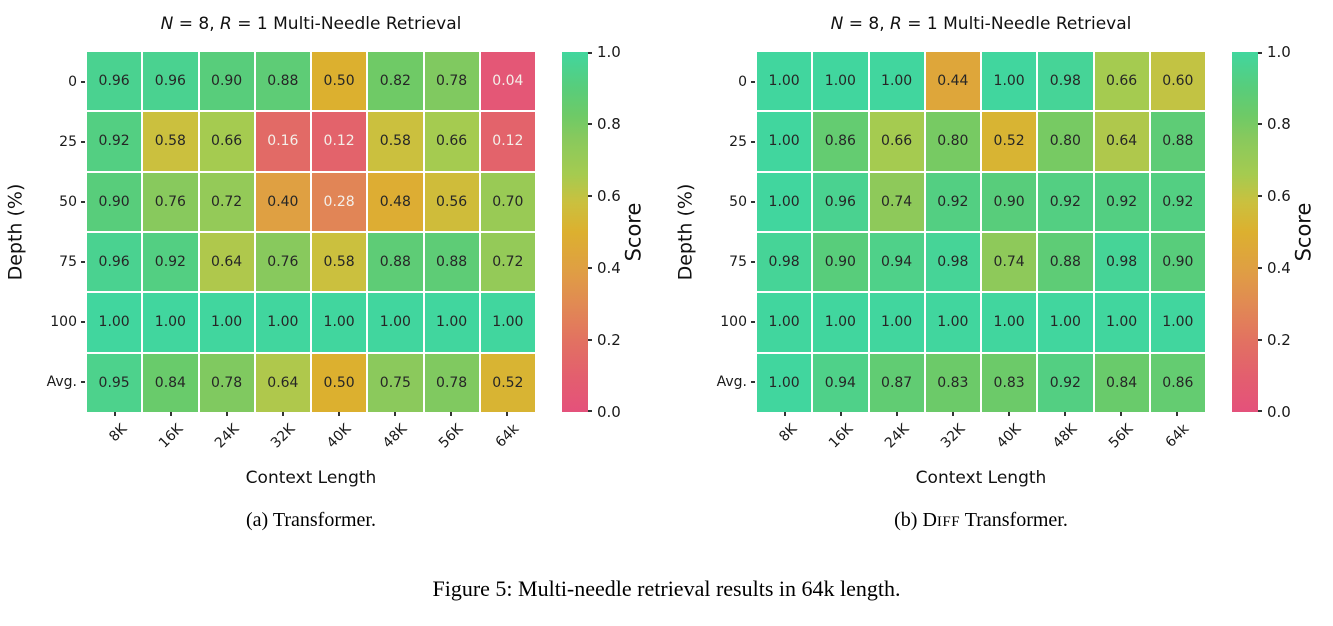 The height and width of the screenshot is (626, 1333). I want to click on x-axis-label: Context Length, so click(311, 478).